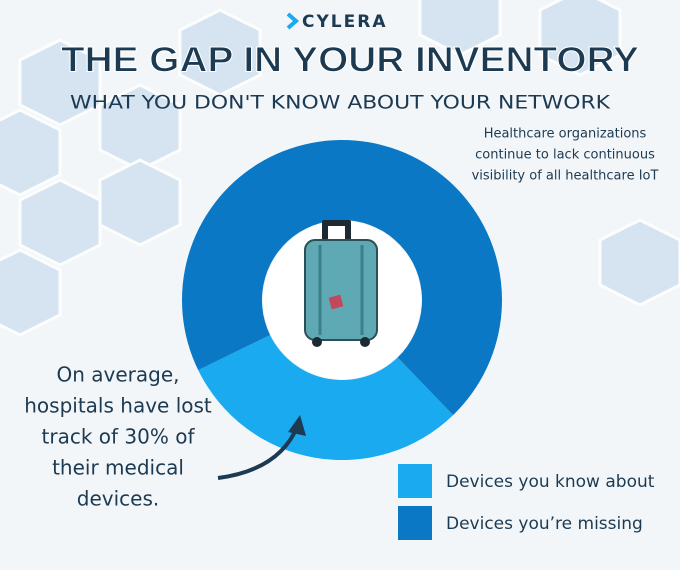  Describe the element at coordinates (544, 524) in the screenshot. I see `legend-label: Devices you’re missing` at that location.